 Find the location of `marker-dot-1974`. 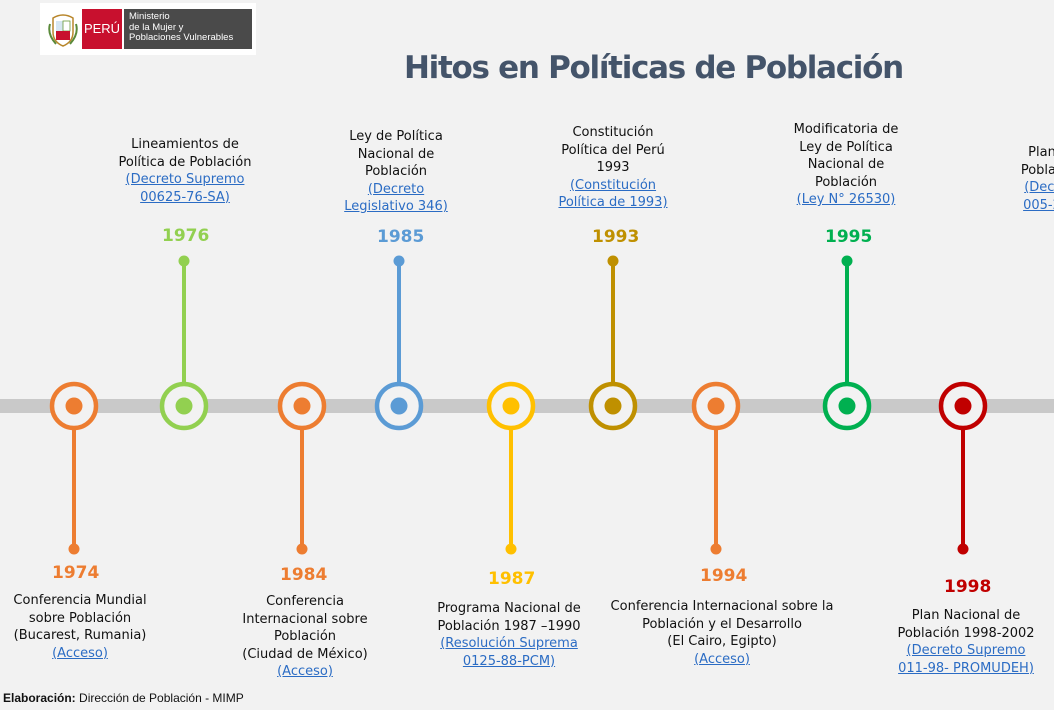

marker-dot-1974 is located at coordinates (74, 406).